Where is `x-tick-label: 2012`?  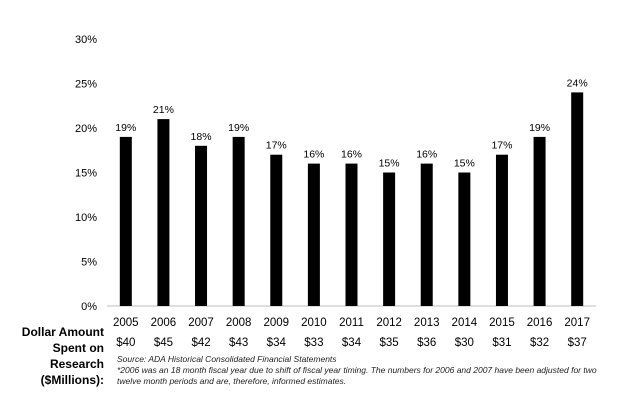
x-tick-label: 2012 is located at coordinates (389, 323).